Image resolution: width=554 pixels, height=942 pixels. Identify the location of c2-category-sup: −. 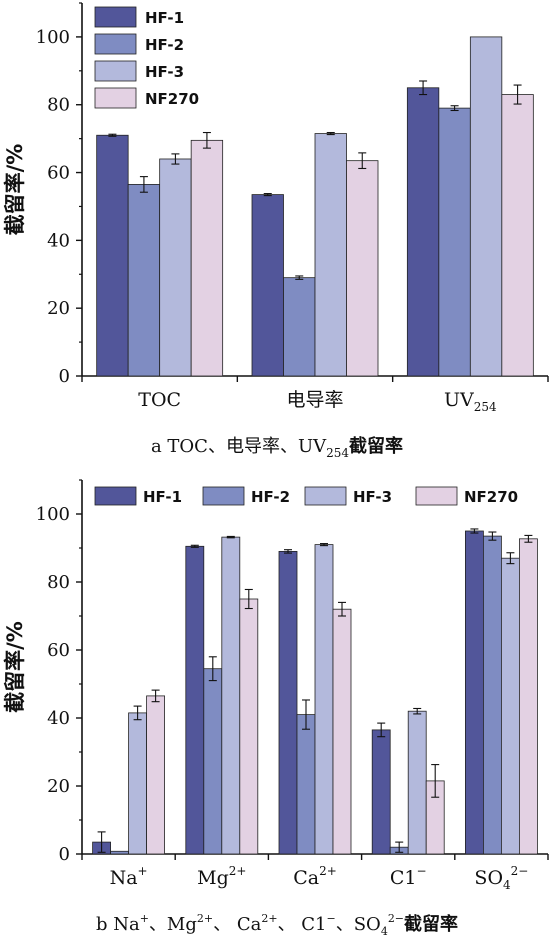
(421, 871).